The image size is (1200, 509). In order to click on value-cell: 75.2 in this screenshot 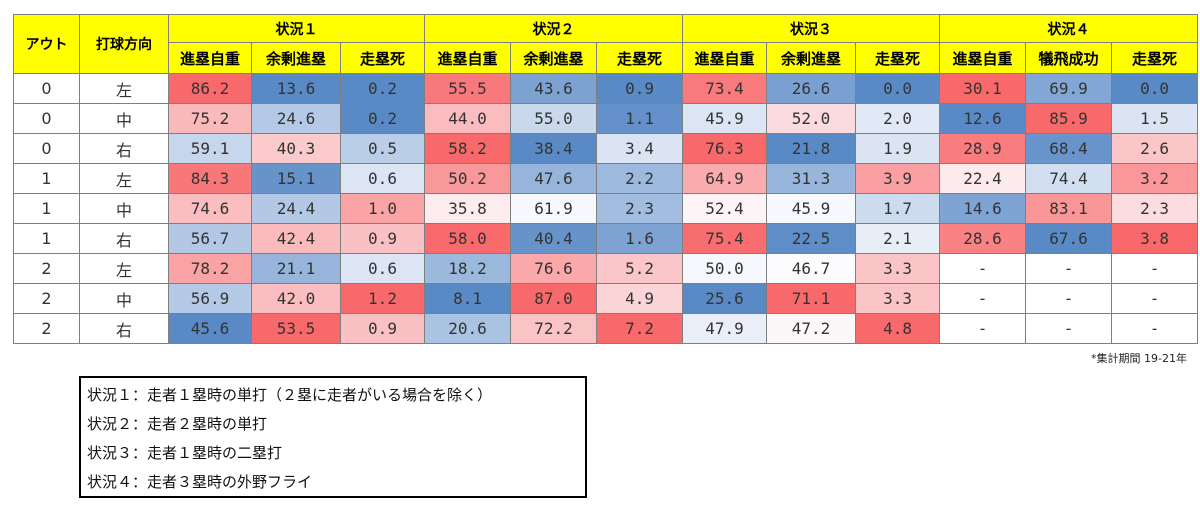, I will do `click(210, 118)`.